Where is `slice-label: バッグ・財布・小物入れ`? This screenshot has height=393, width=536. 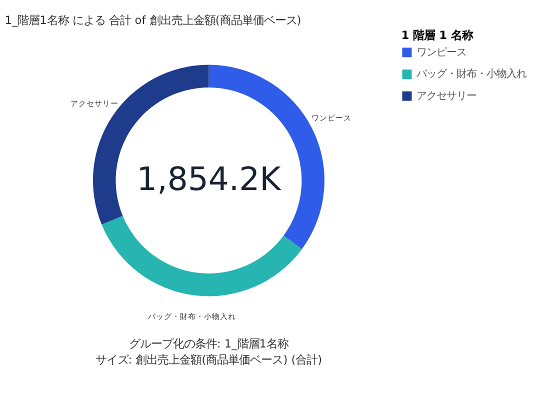 slice-label: バッグ・財布・小物入れ is located at coordinates (191, 316).